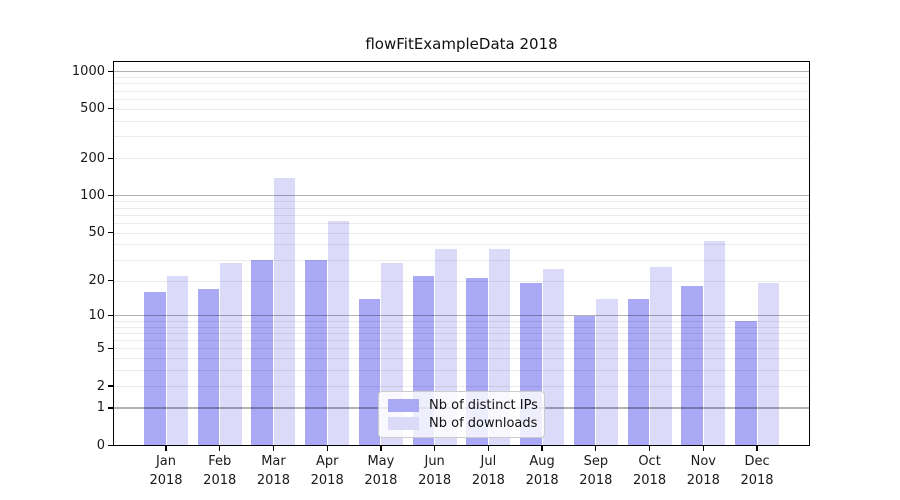 This screenshot has height=500, width=900. I want to click on x-tick-month: Dec, so click(757, 461).